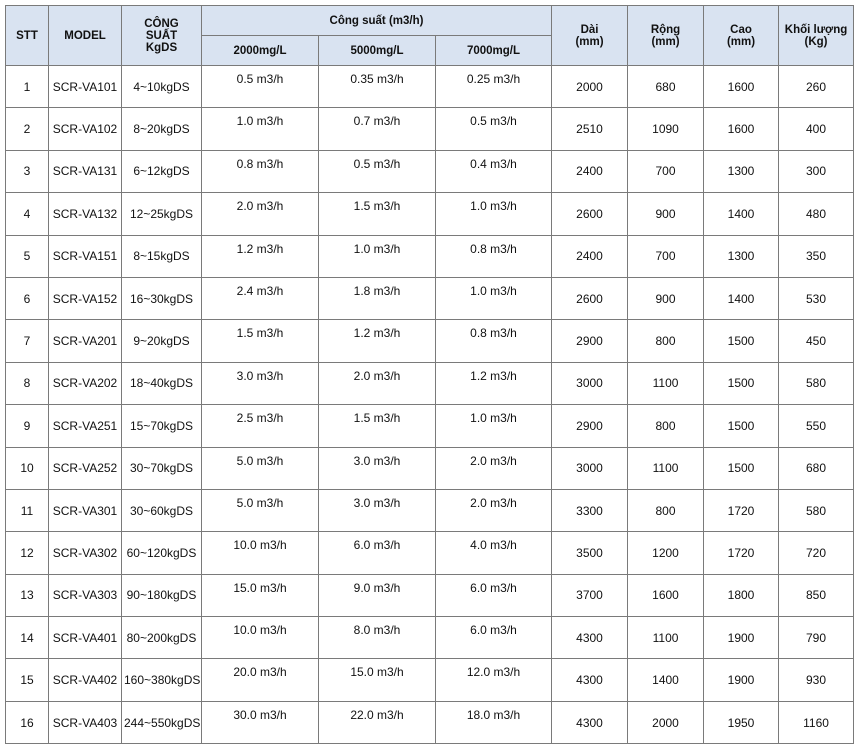  What do you see at coordinates (161, 722) in the screenshot?
I see `table-cell: 244~550kgDS` at bounding box center [161, 722].